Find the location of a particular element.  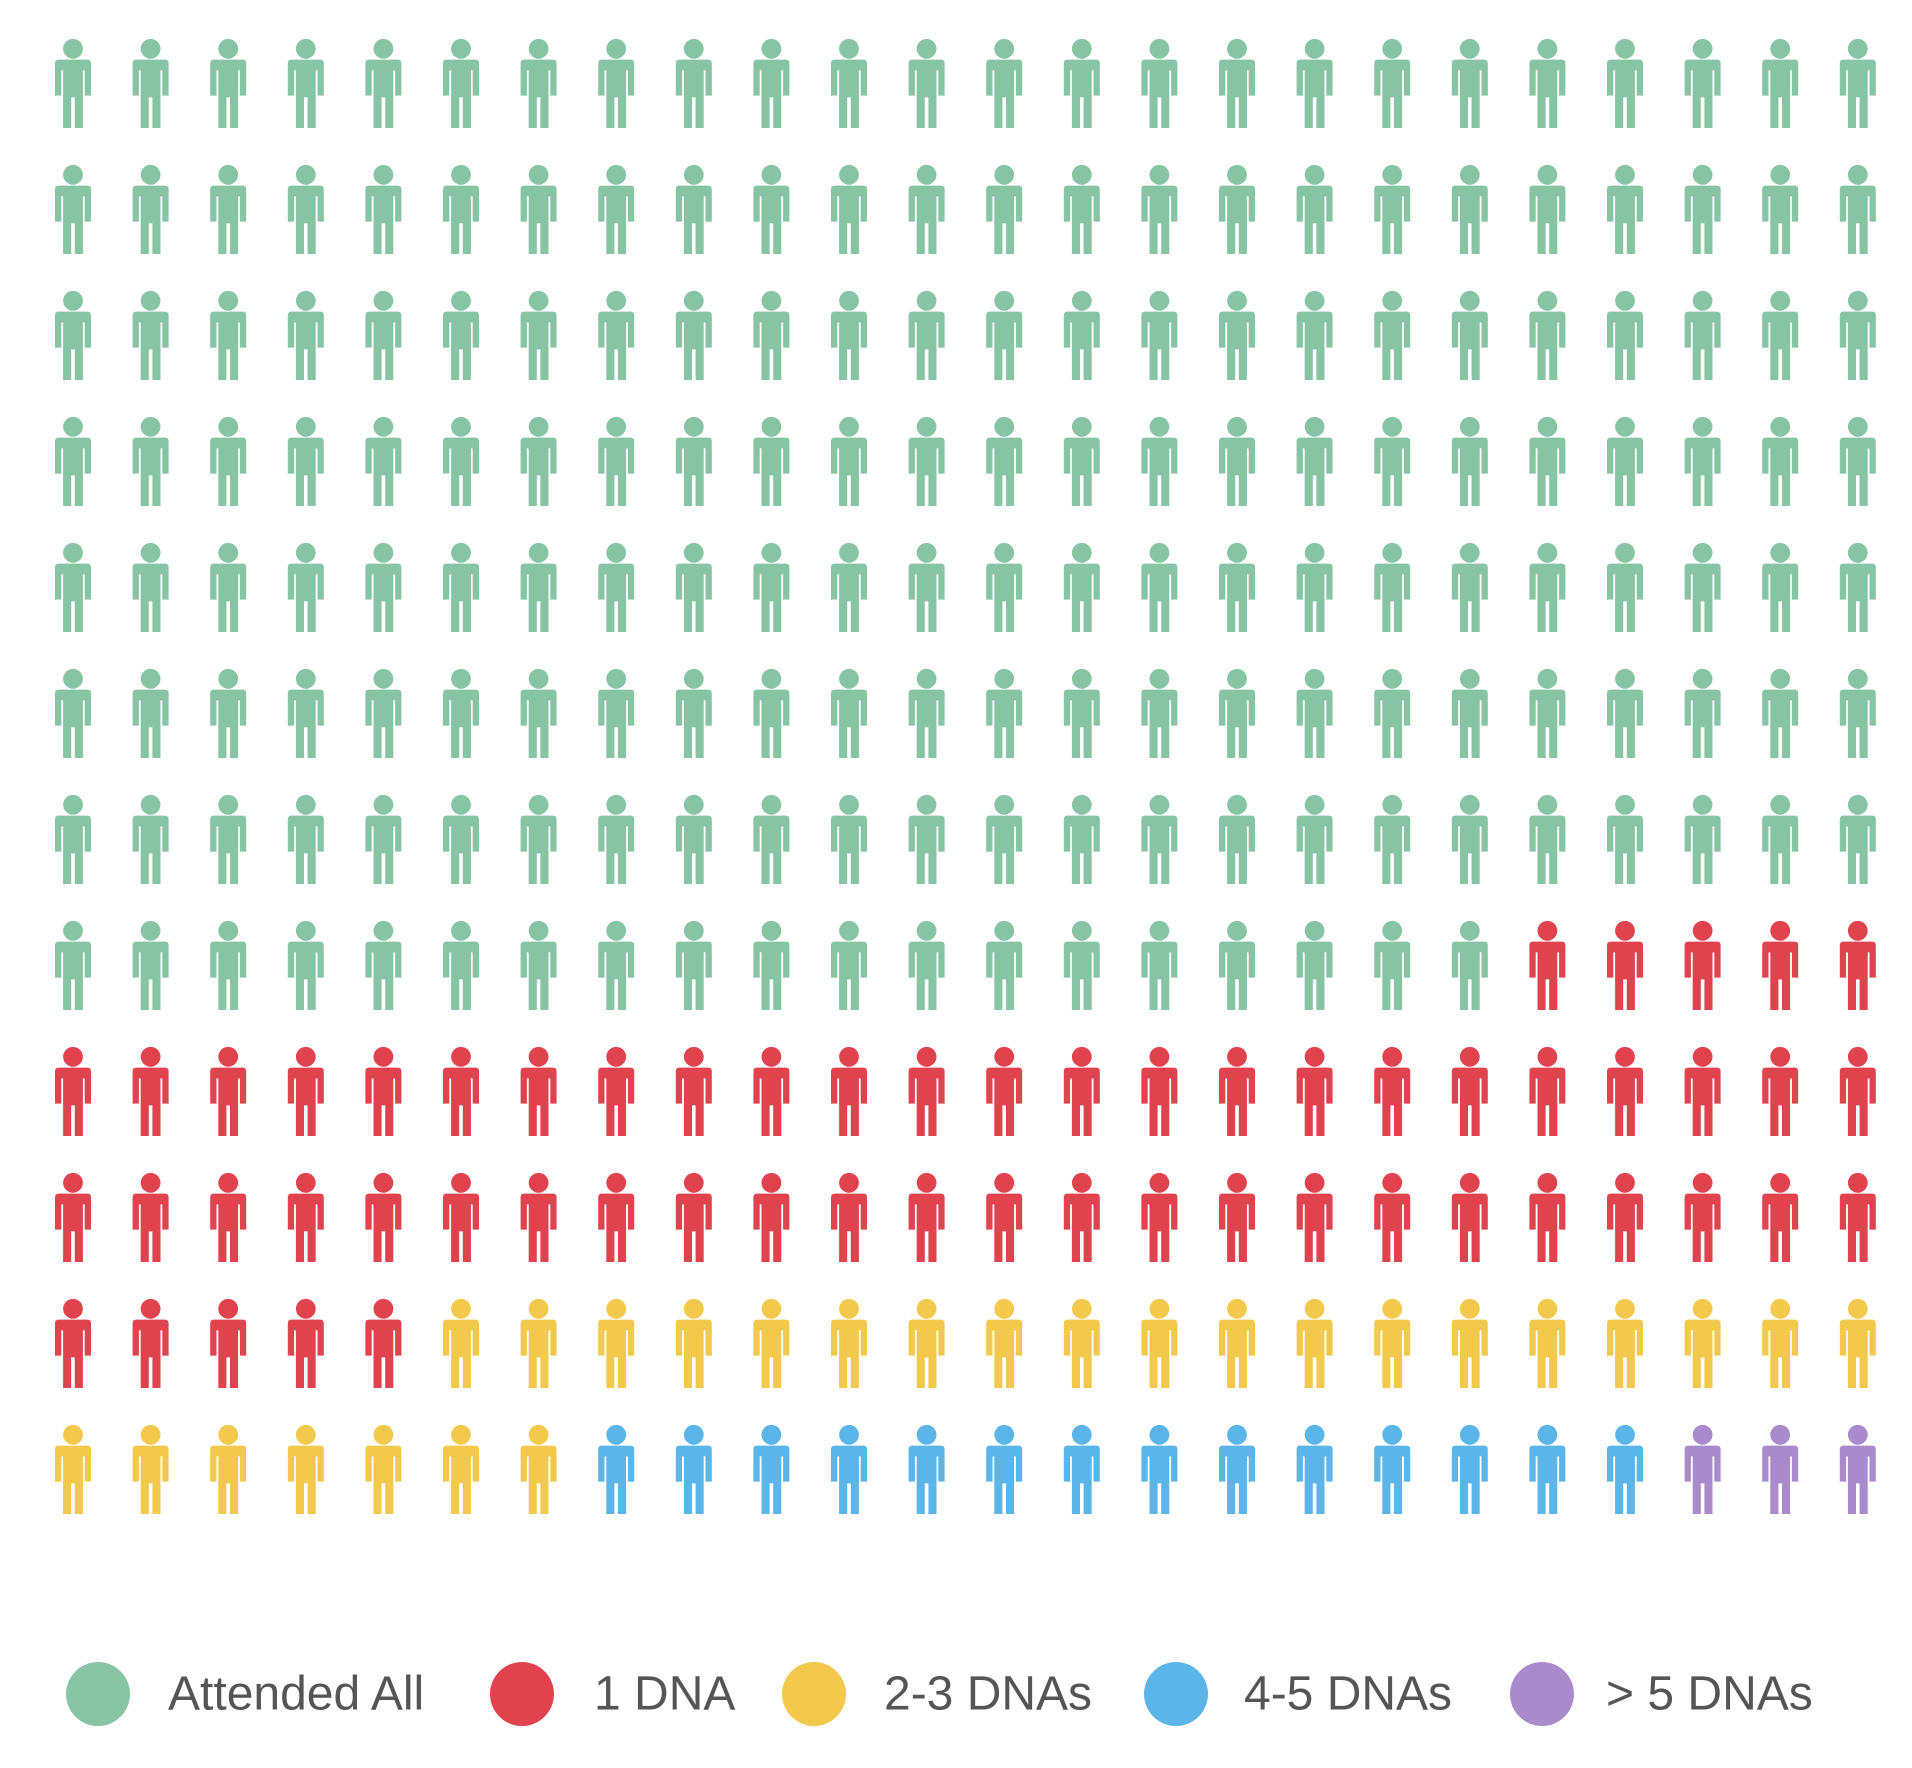

legend-label: > 5 DNAs is located at coordinates (1709, 1694).